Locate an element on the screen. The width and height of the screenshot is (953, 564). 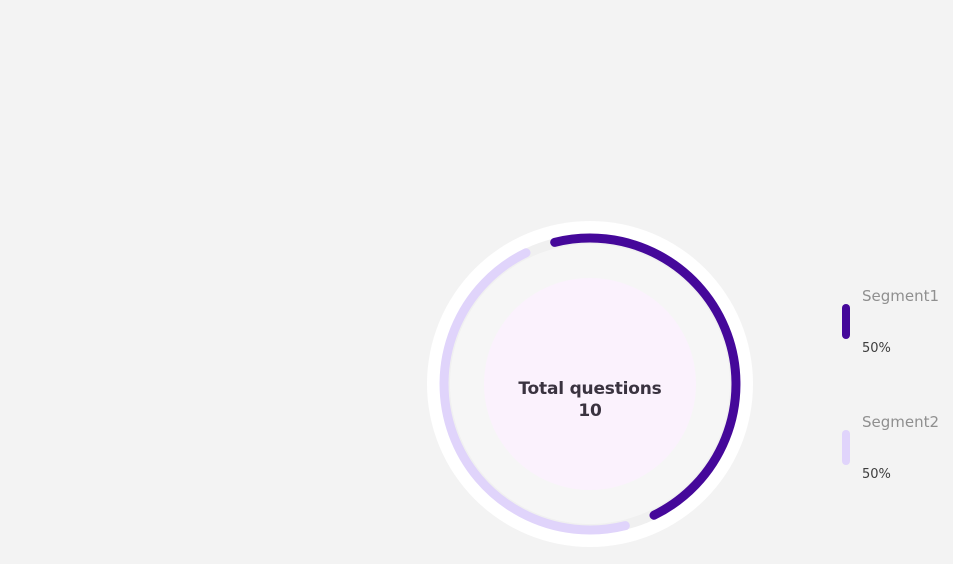
legend-value-segment1: 50% is located at coordinates (876, 348).